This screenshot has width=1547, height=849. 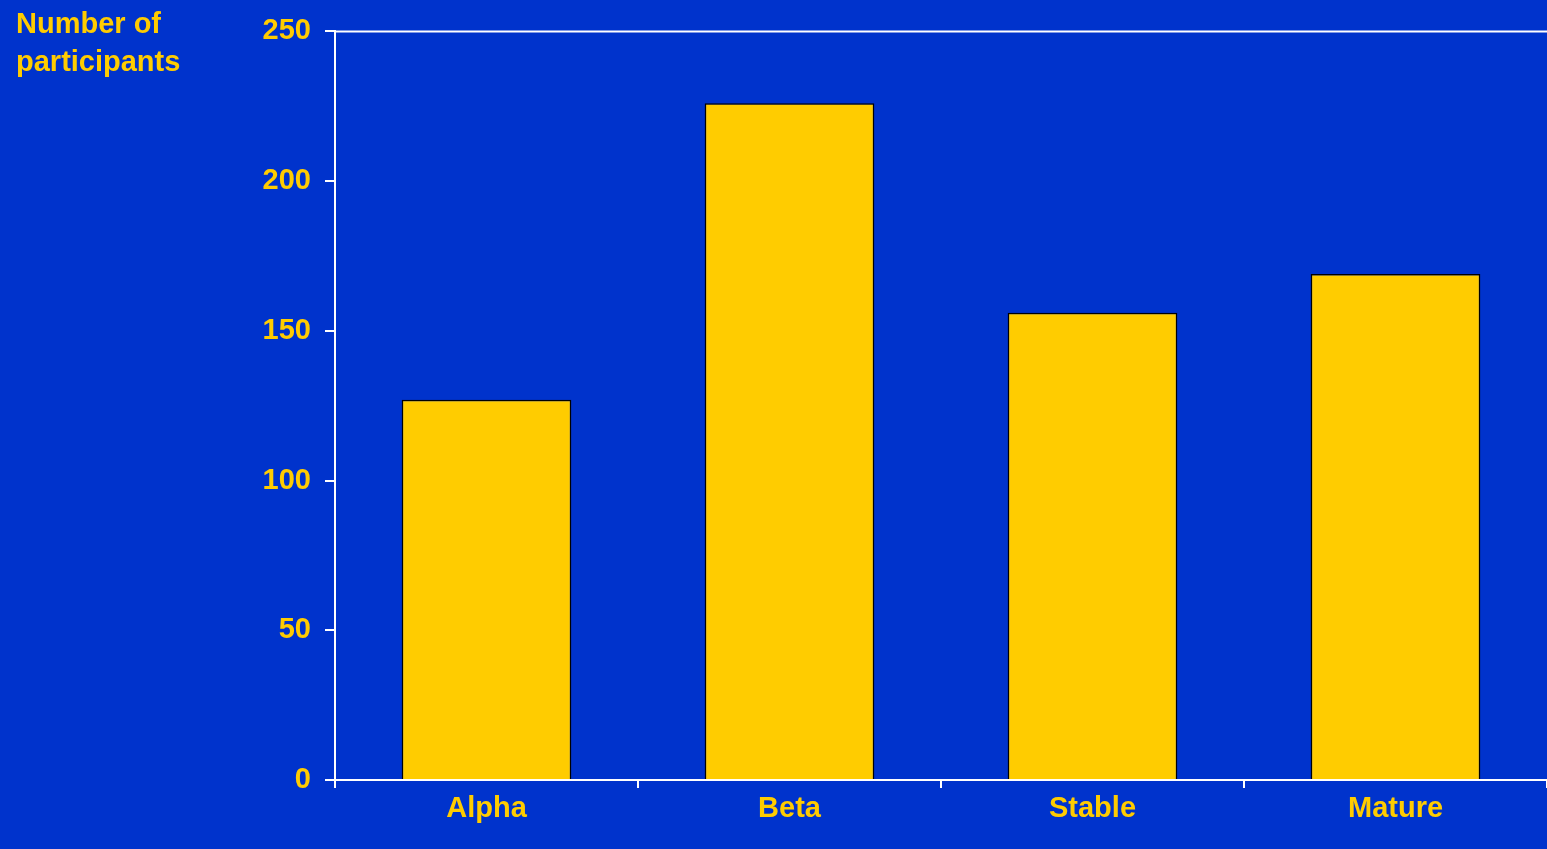 I want to click on x-tick-label: Beta, so click(x=790, y=807).